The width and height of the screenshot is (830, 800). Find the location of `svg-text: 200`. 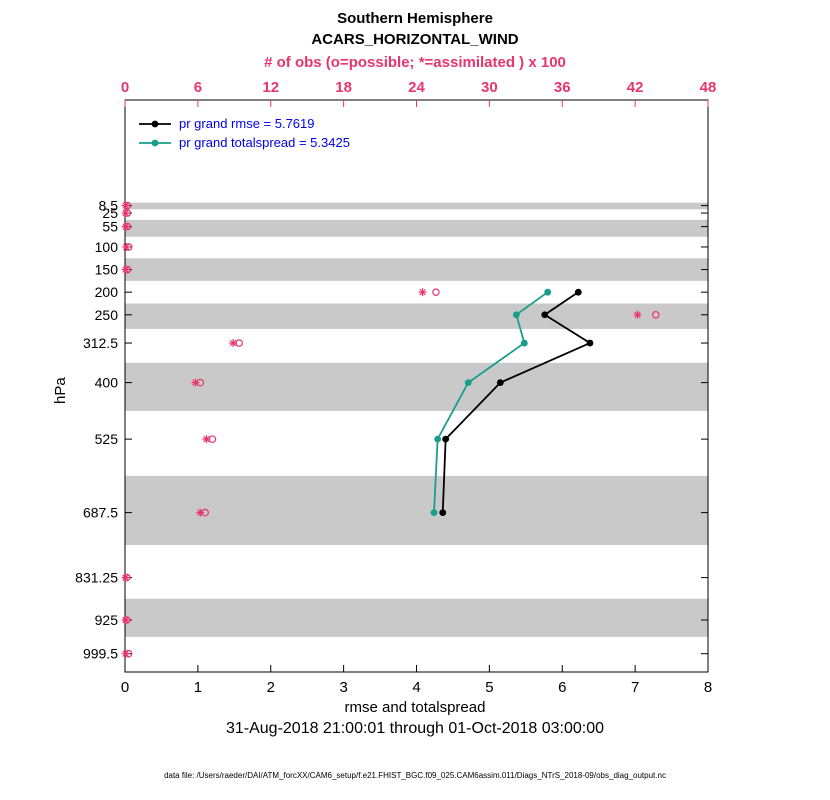

svg-text: 200 is located at coordinates (107, 292).